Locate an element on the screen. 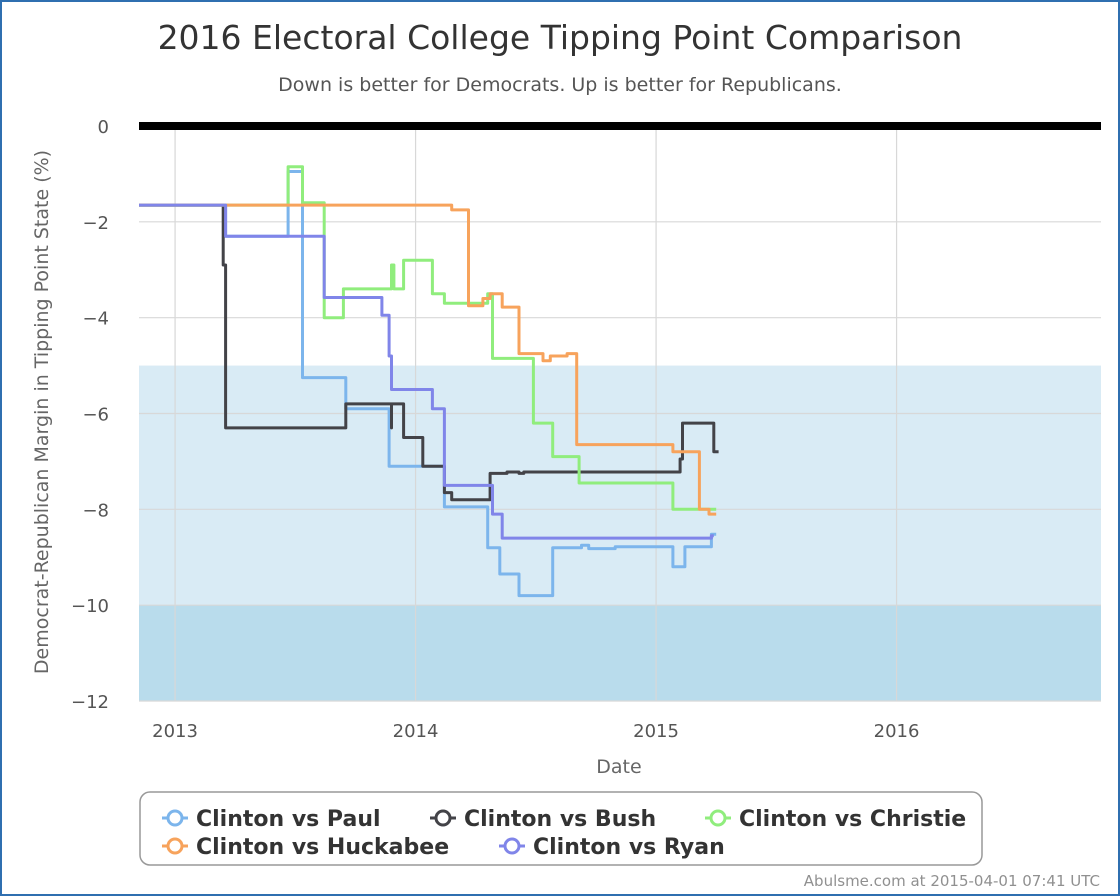 The image size is (1120, 896). y-tick-label: −10 is located at coordinates (90, 606).